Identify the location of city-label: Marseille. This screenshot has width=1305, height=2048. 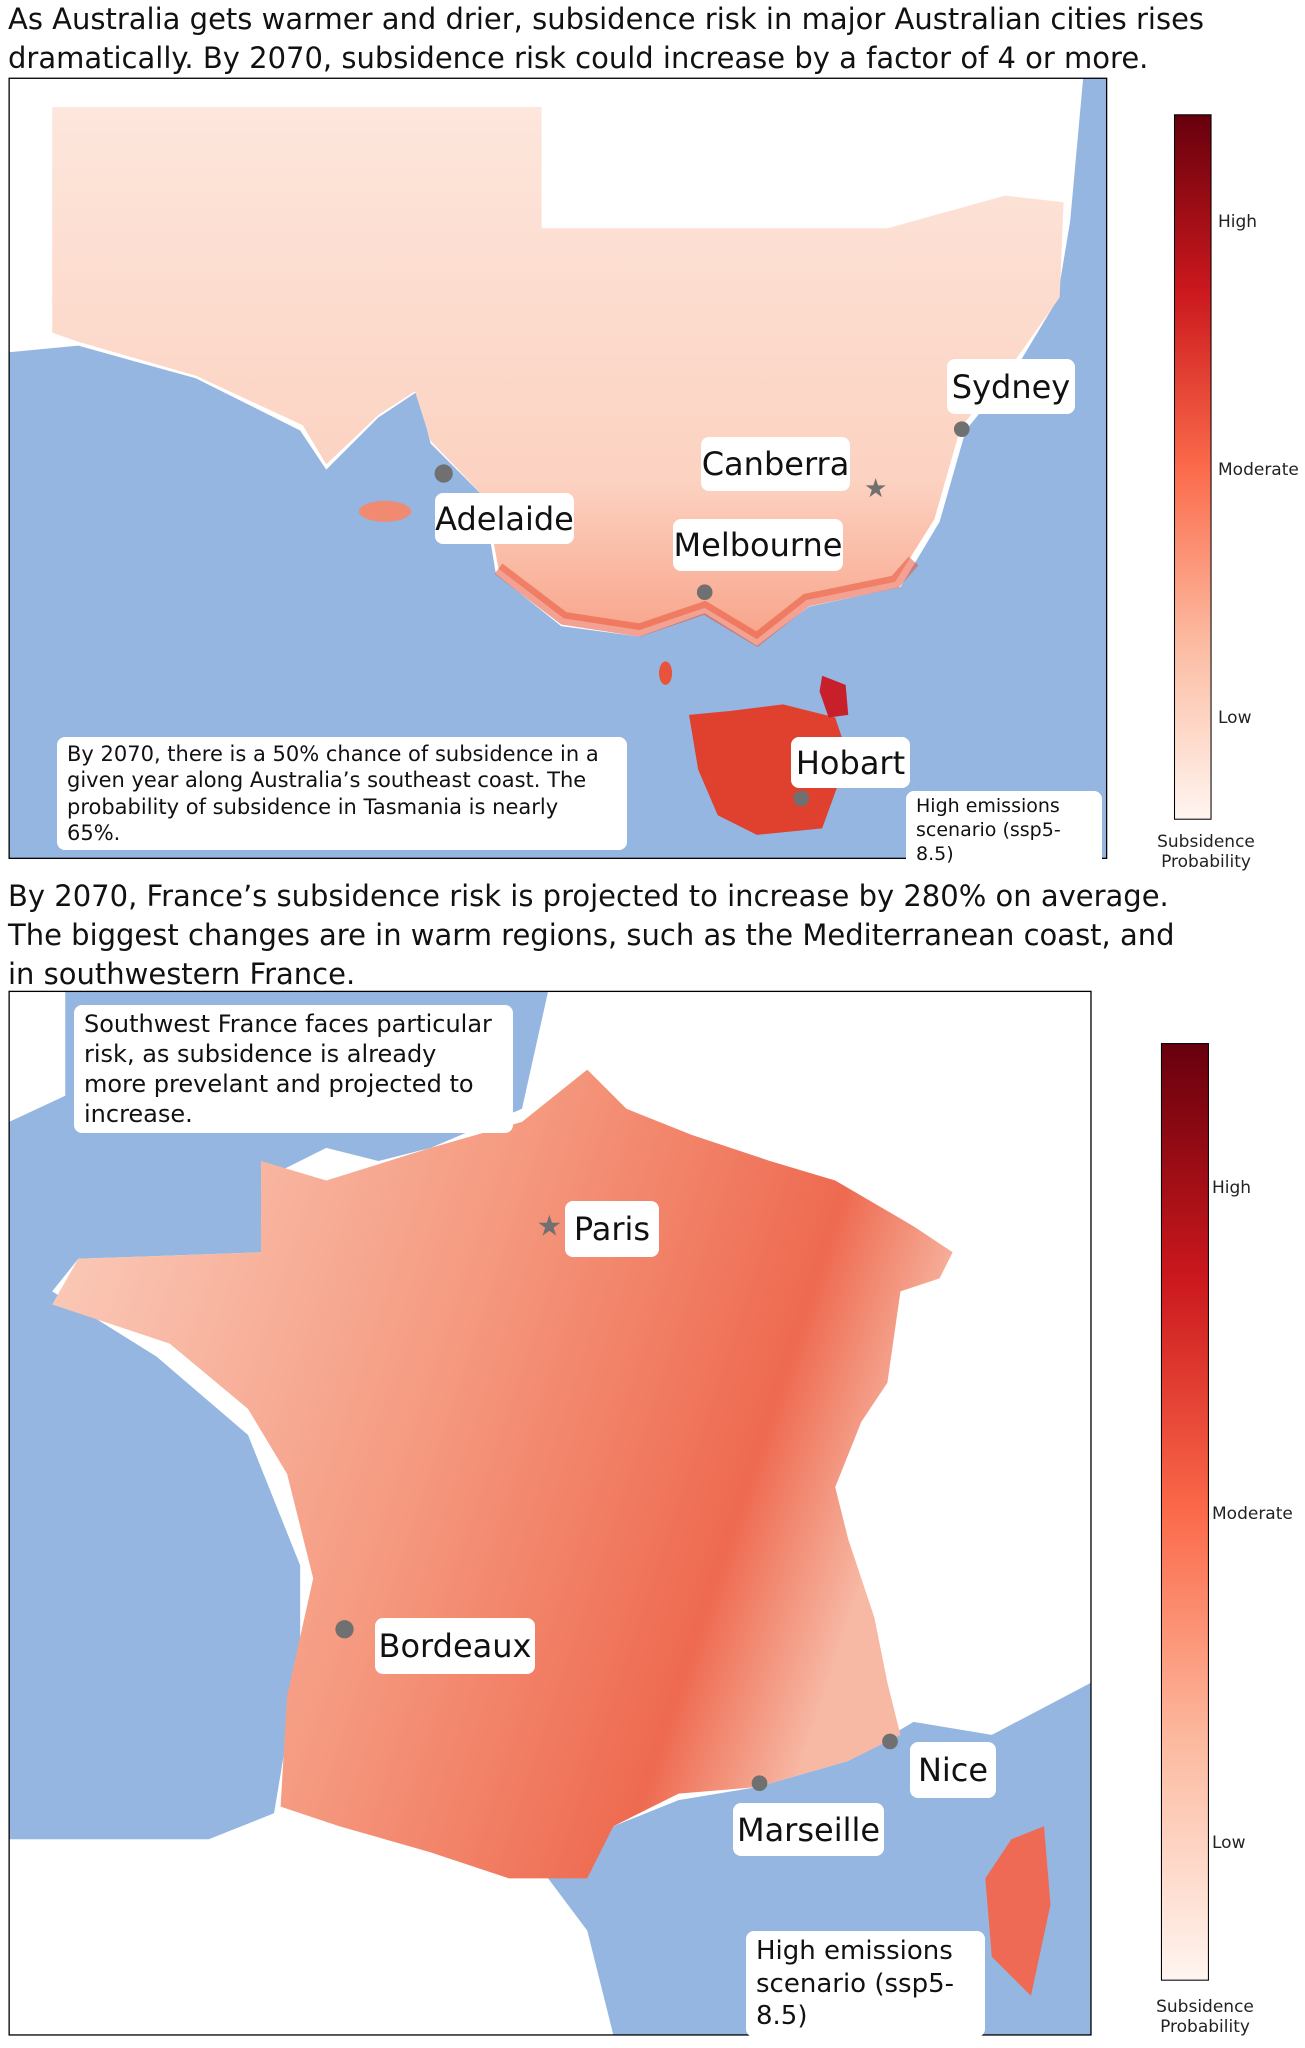
(808, 1829).